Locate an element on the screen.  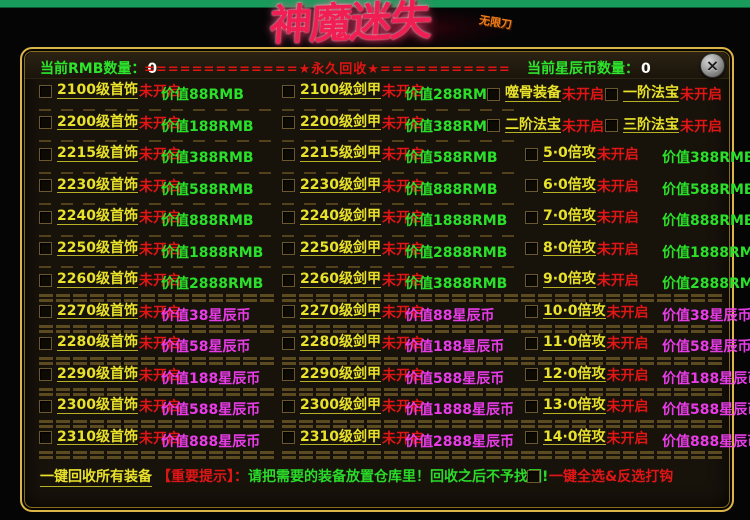
item-name: 2215级首饰 is located at coordinates (97, 153).